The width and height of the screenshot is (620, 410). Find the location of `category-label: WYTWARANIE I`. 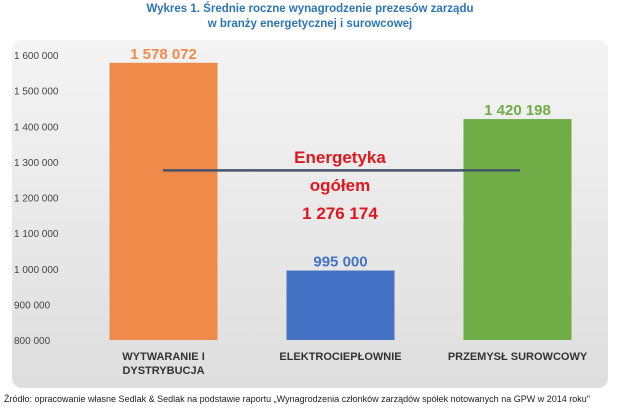

category-label: WYTWARANIE I is located at coordinates (163, 357).